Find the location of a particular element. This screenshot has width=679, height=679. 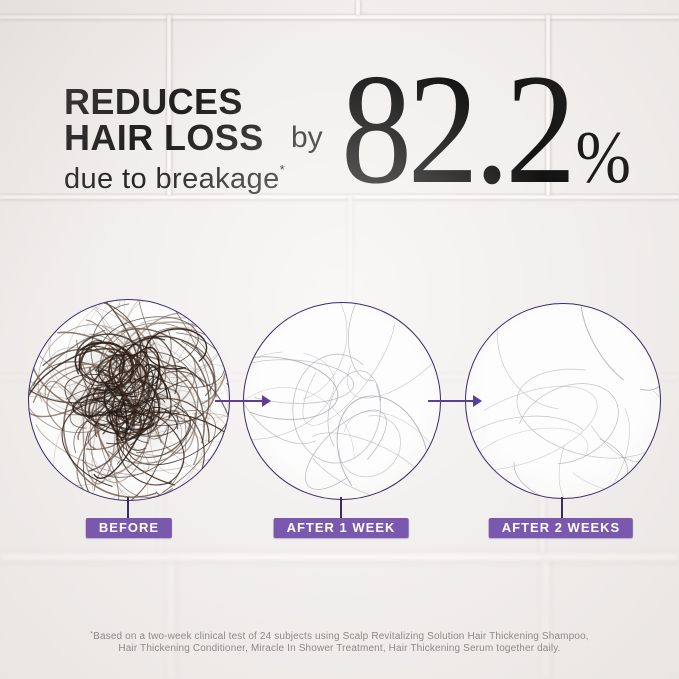

subline-asterisk: * is located at coordinates (282, 169).